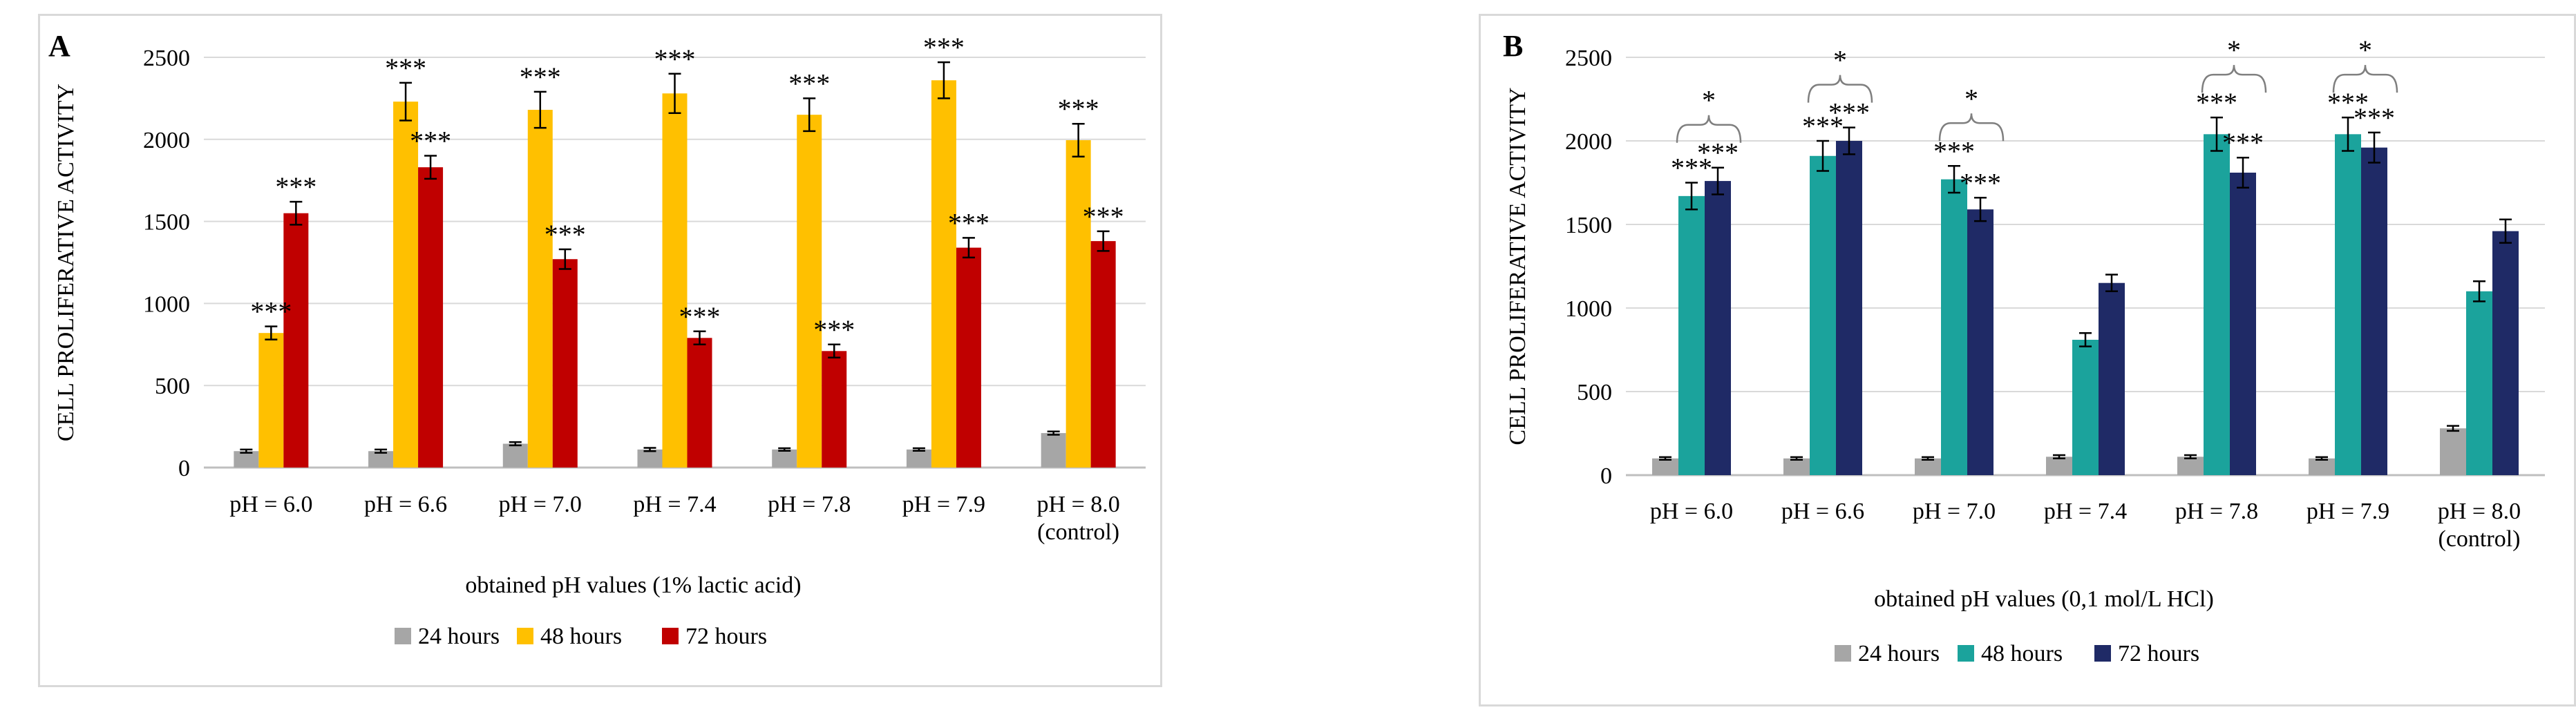 Image resolution: width=2576 pixels, height=721 pixels. What do you see at coordinates (1954, 512) in the screenshot?
I see `x-tick-label: pH = 7.0` at bounding box center [1954, 512].